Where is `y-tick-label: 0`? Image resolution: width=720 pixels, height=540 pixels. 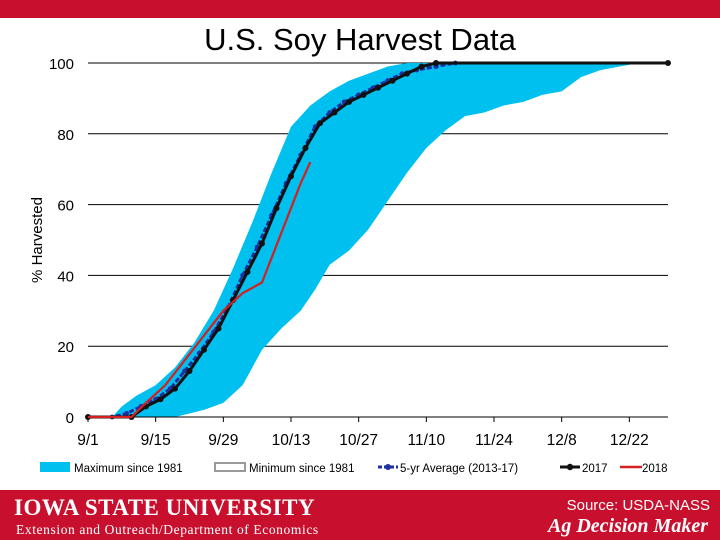
y-tick-label: 0 is located at coordinates (70, 418).